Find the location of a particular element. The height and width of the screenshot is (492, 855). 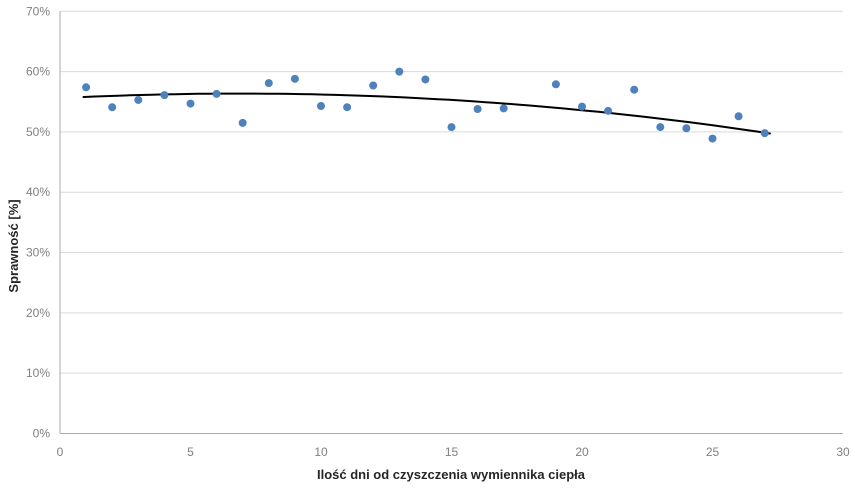

x-tick-label: 15 is located at coordinates (452, 452).